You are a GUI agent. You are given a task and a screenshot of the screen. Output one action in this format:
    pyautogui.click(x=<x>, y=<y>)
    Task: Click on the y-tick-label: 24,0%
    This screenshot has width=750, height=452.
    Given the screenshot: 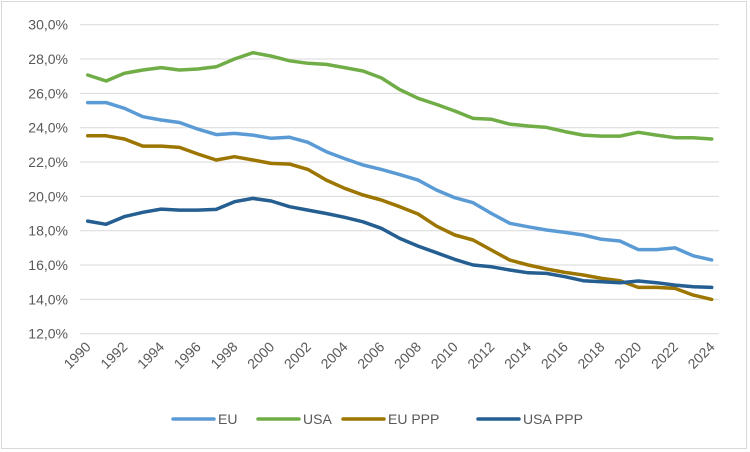 What is the action you would take?
    pyautogui.click(x=48, y=128)
    